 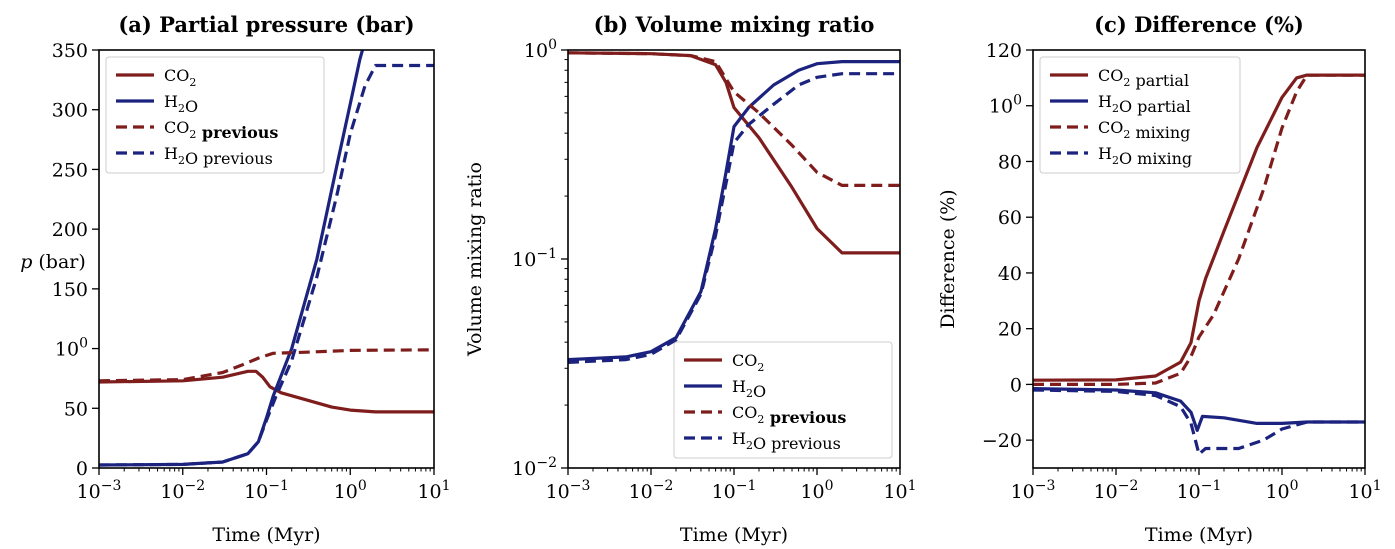 I want to click on y-tick-label: 250, so click(x=70, y=170).